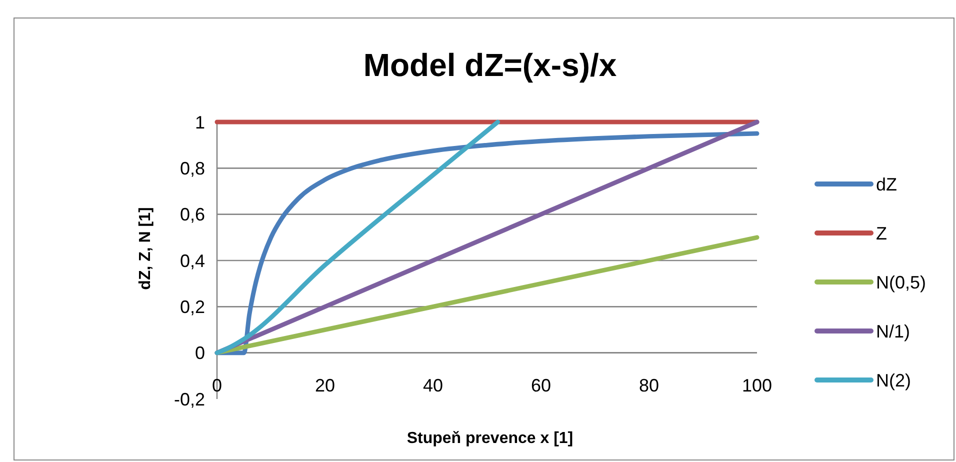 This screenshot has height=462, width=956. Describe the element at coordinates (199, 122) in the screenshot. I see `y-tick-label: 1` at that location.